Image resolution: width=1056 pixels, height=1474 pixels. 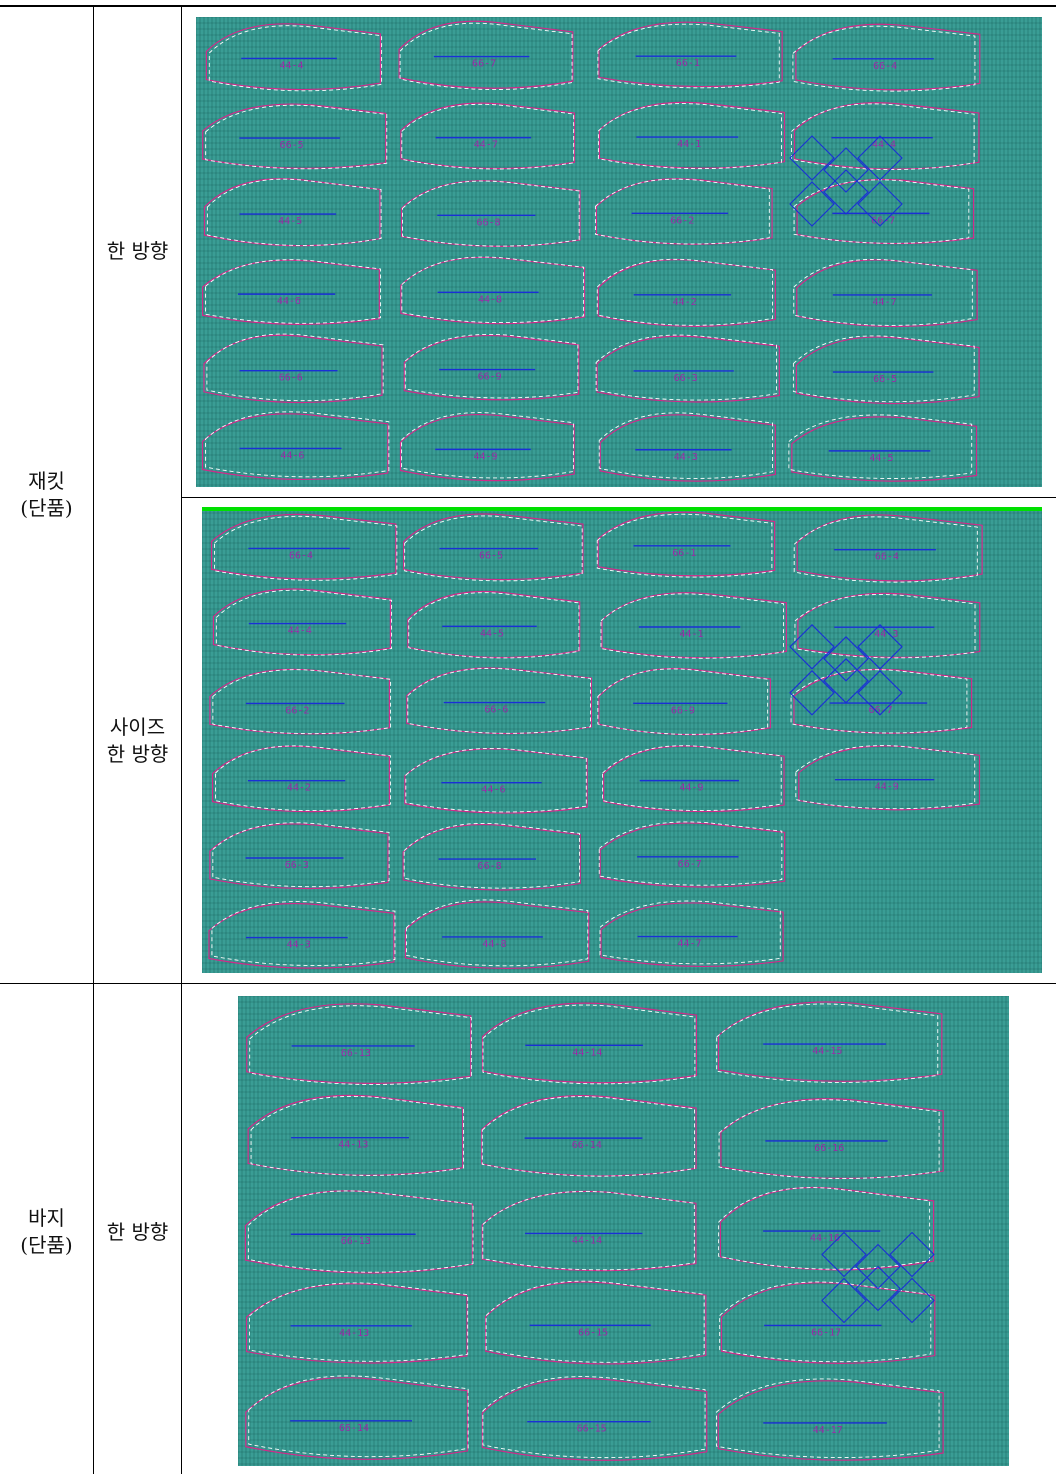 What do you see at coordinates (825, 1238) in the screenshot?
I see `piece-label: 44-16` at bounding box center [825, 1238].